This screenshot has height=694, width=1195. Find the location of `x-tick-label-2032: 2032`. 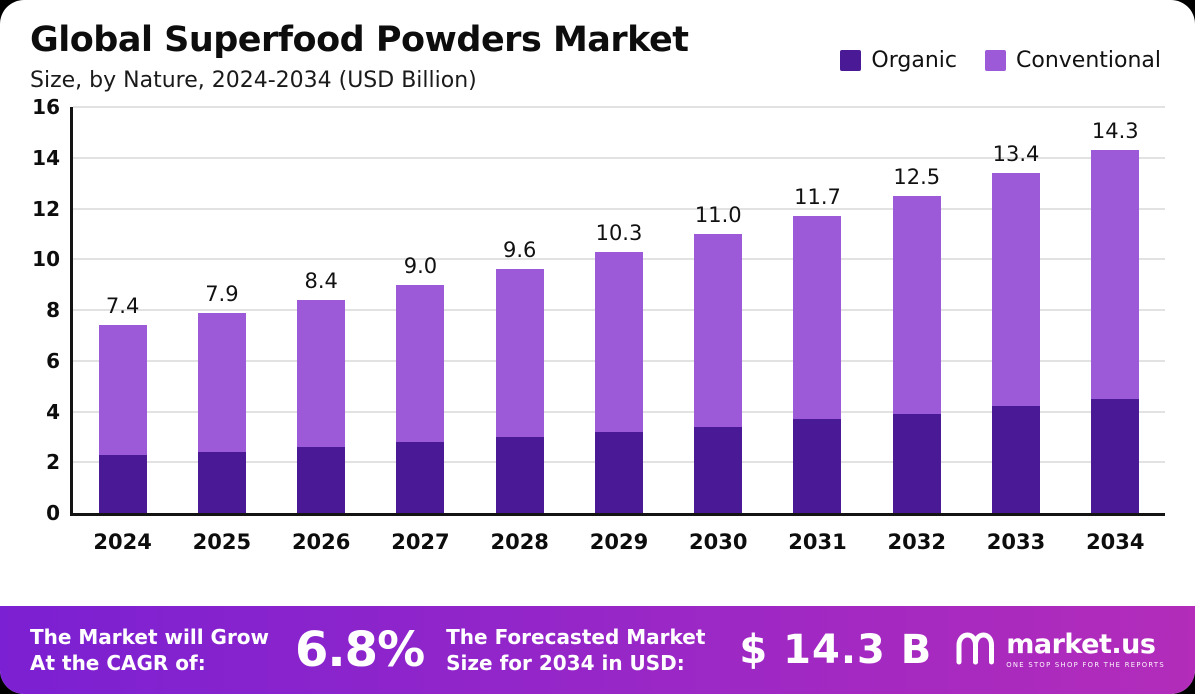

x-tick-label-2032: 2032 is located at coordinates (916, 542).